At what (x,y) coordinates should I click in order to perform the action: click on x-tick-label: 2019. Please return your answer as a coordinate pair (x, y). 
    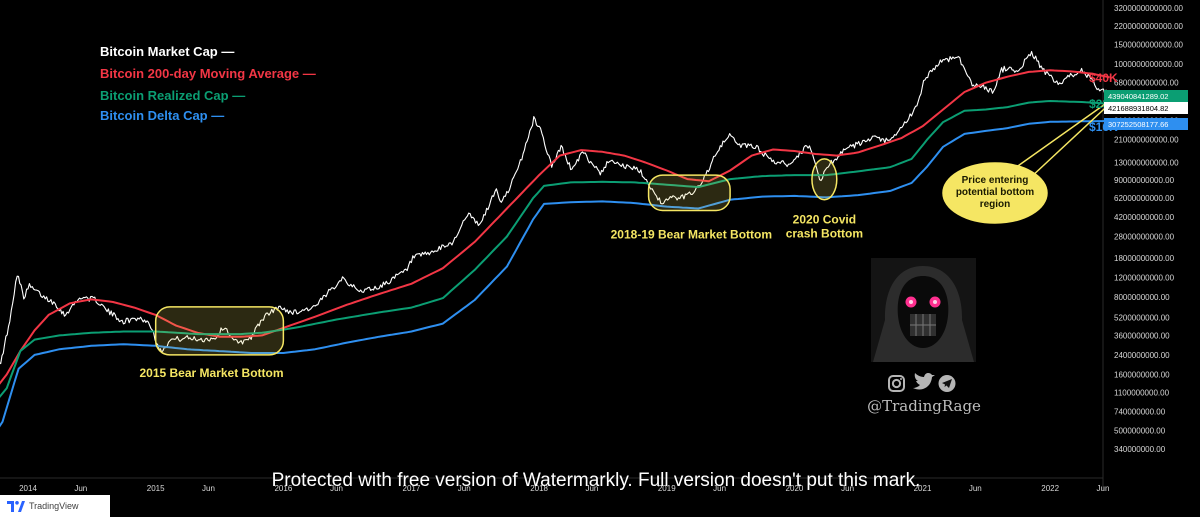
    Looking at the image, I should click on (667, 488).